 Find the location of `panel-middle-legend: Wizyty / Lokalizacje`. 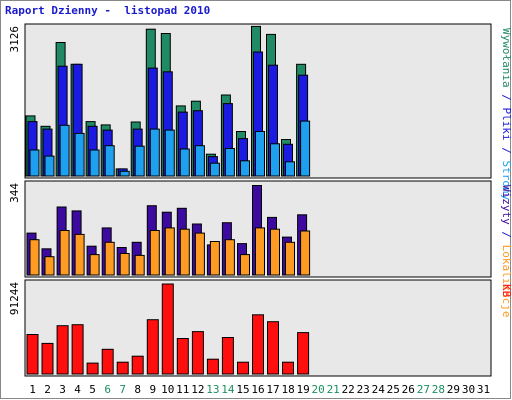

panel-middle-legend: Wizyty / Lokalizacje is located at coordinates (506, 251).